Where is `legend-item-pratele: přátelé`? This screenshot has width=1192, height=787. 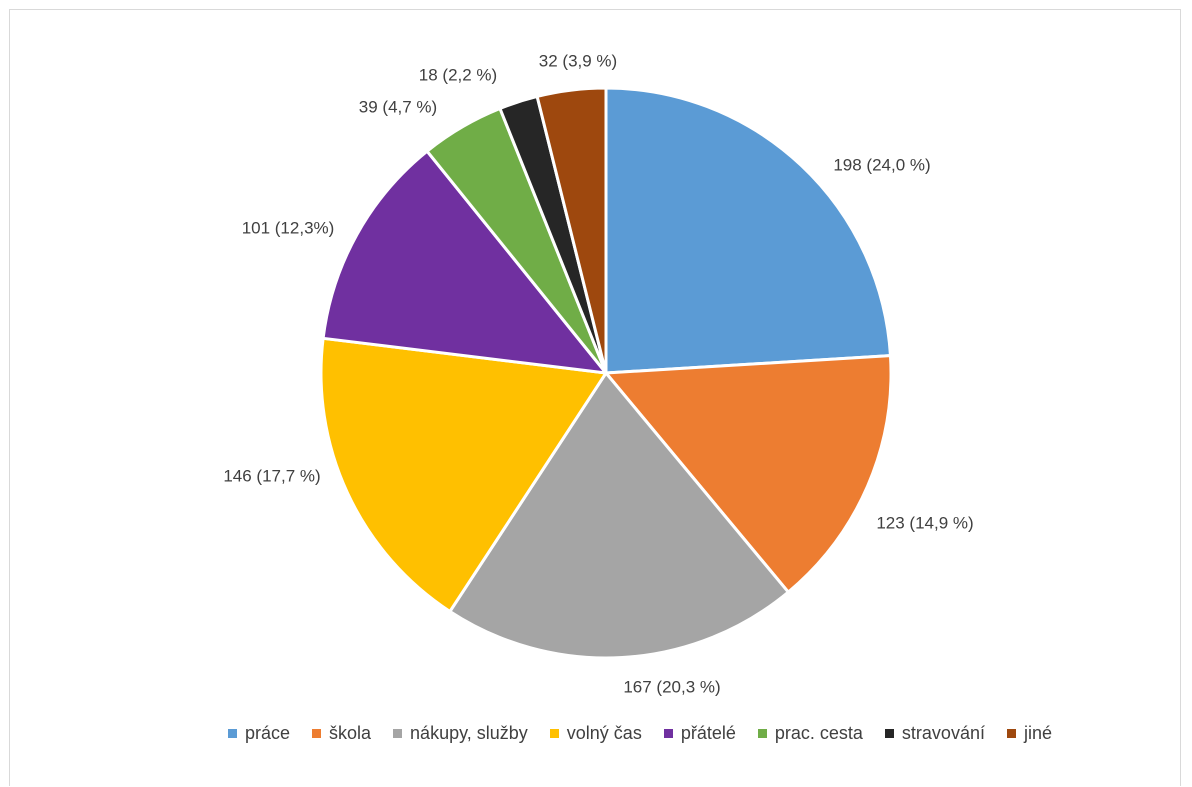
legend-item-pratele: přátelé is located at coordinates (699, 733).